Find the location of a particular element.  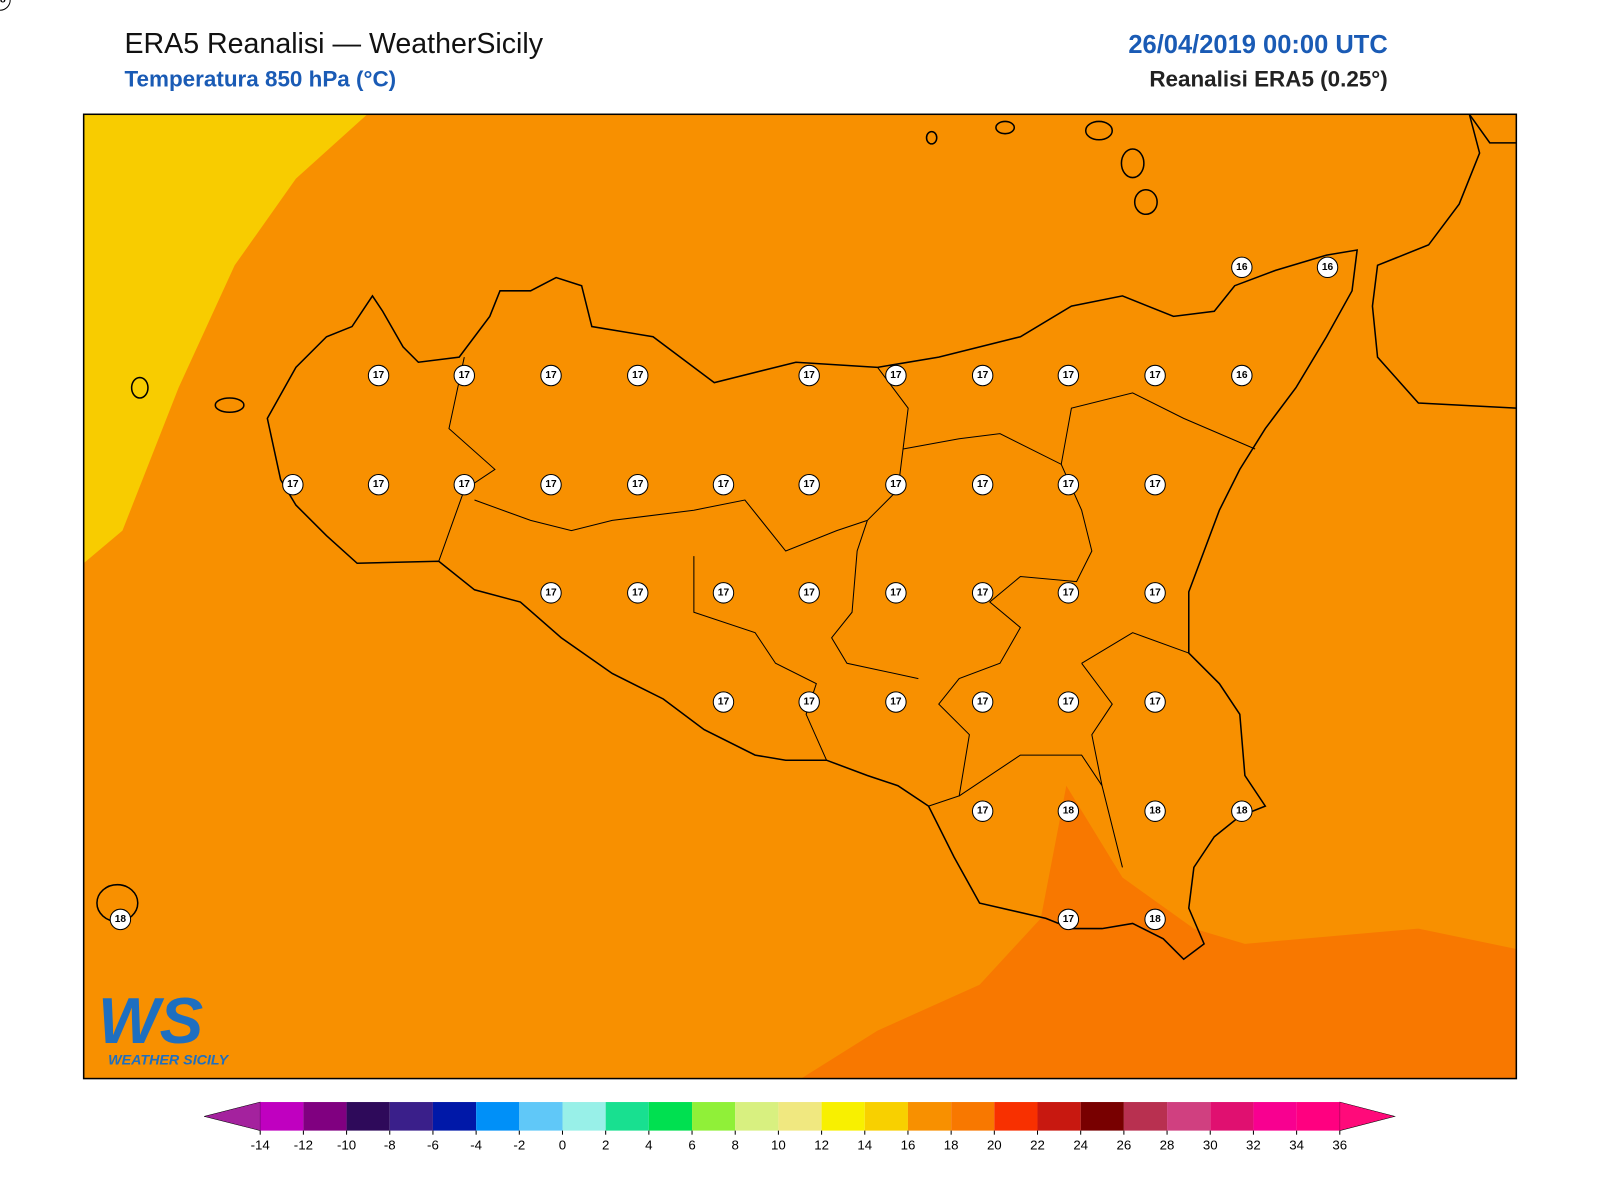

calabria-north is located at coordinates (1492, 128).